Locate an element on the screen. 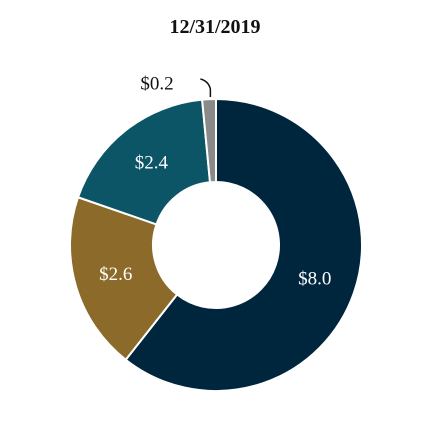 The image size is (430, 430). slice-label-3: $0.2 is located at coordinates (156, 84).